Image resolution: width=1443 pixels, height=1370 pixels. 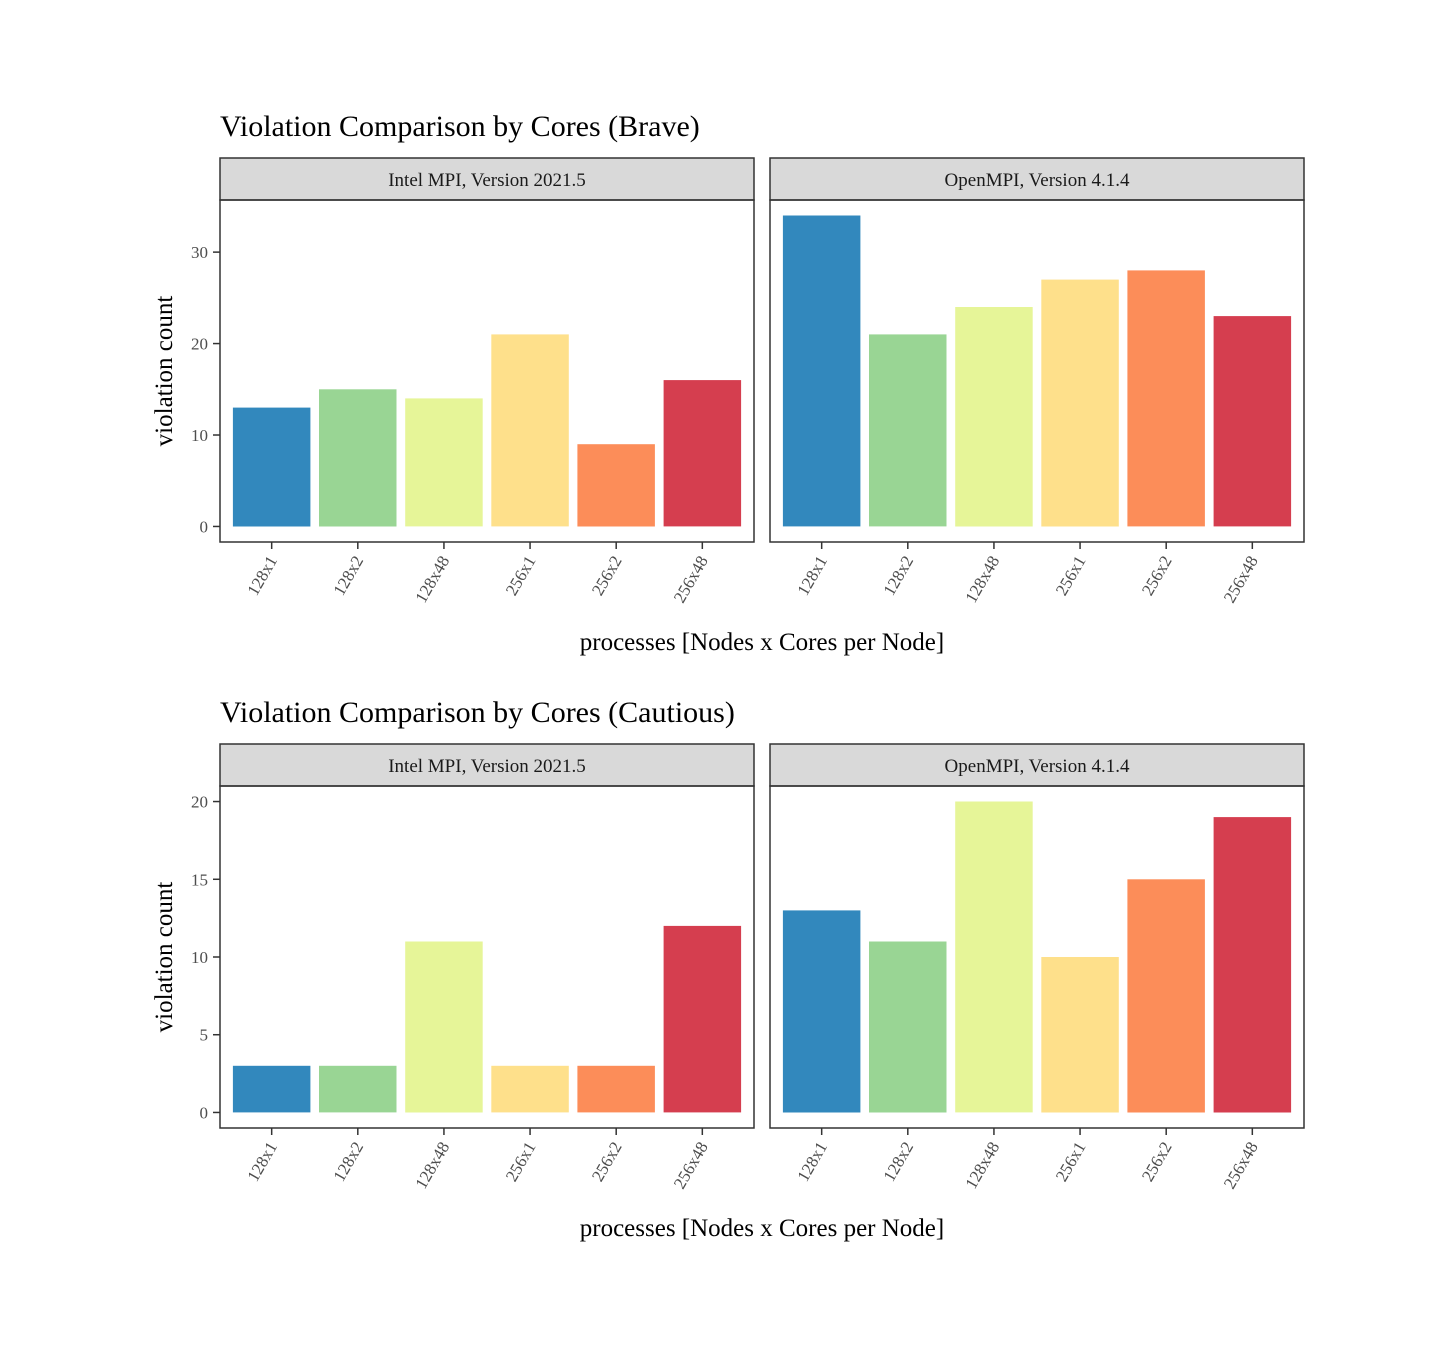 What do you see at coordinates (199, 252) in the screenshot?
I see `y-tick-label: 30` at bounding box center [199, 252].